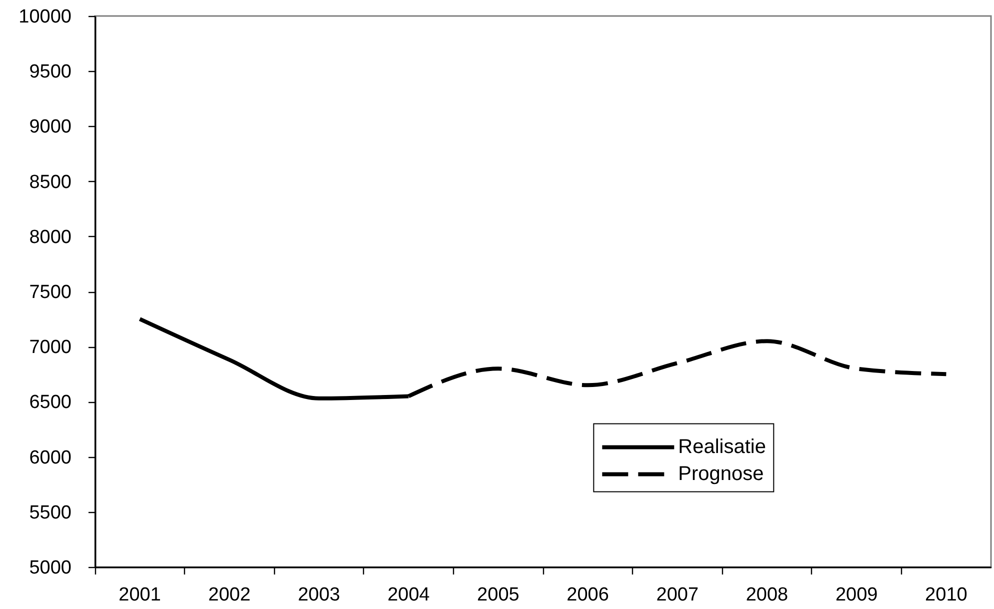  Describe the element at coordinates (946, 595) in the screenshot. I see `x-tick-label: 2010` at that location.